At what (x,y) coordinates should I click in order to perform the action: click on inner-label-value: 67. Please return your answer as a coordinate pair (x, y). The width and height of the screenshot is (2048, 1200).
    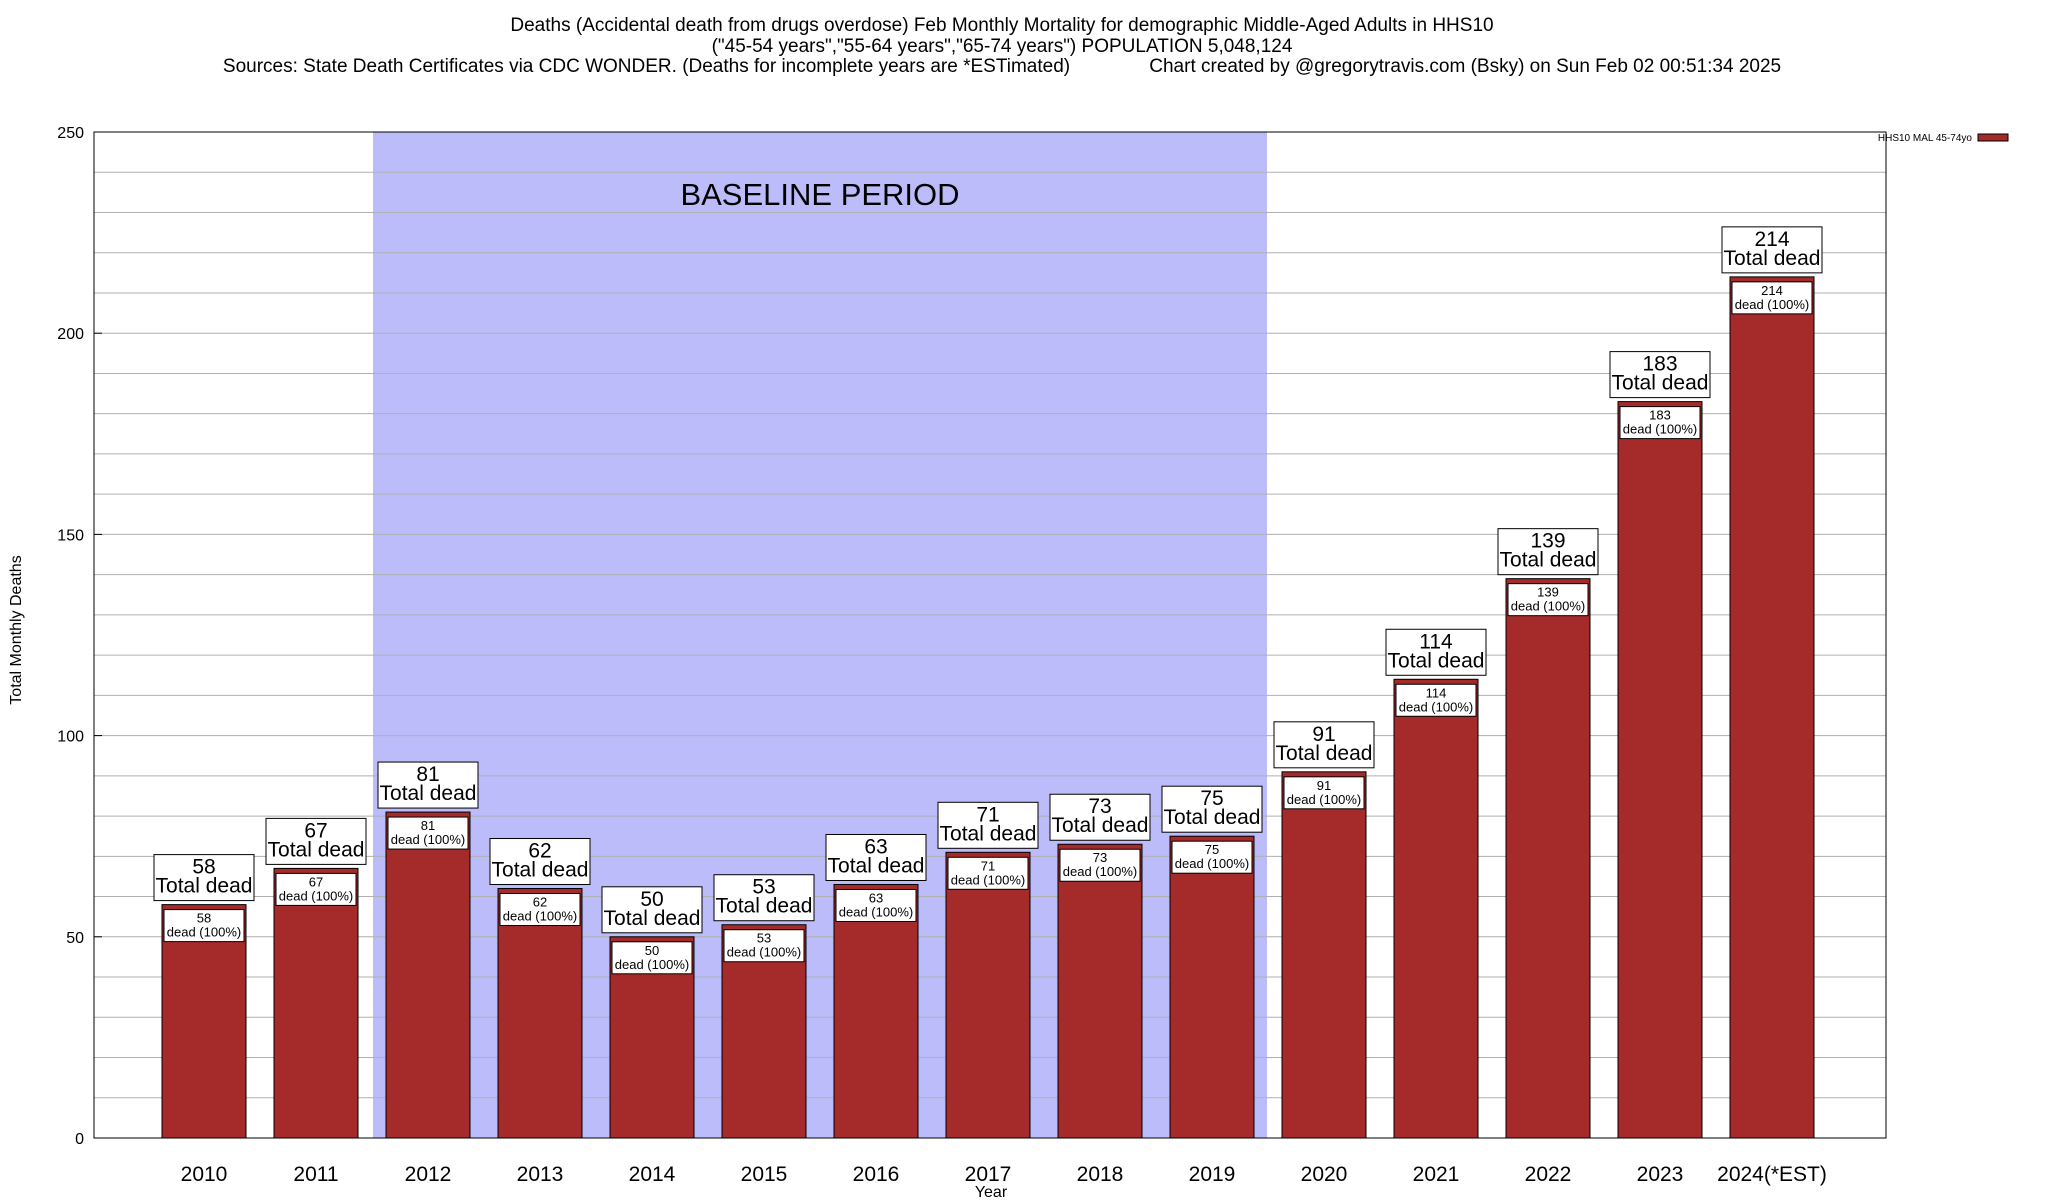
    Looking at the image, I should click on (316, 881).